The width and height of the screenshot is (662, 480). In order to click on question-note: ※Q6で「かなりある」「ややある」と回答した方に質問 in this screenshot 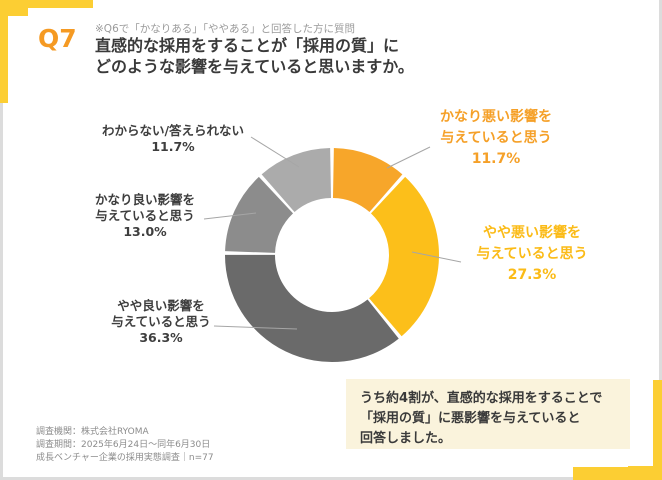, I will do `click(225, 29)`.